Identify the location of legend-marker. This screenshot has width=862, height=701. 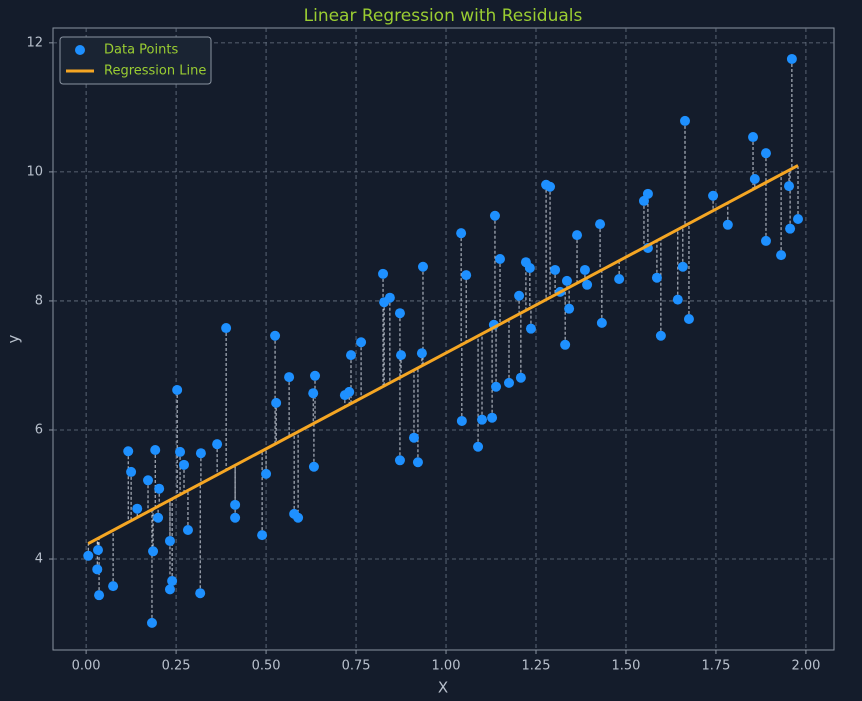
(80, 50).